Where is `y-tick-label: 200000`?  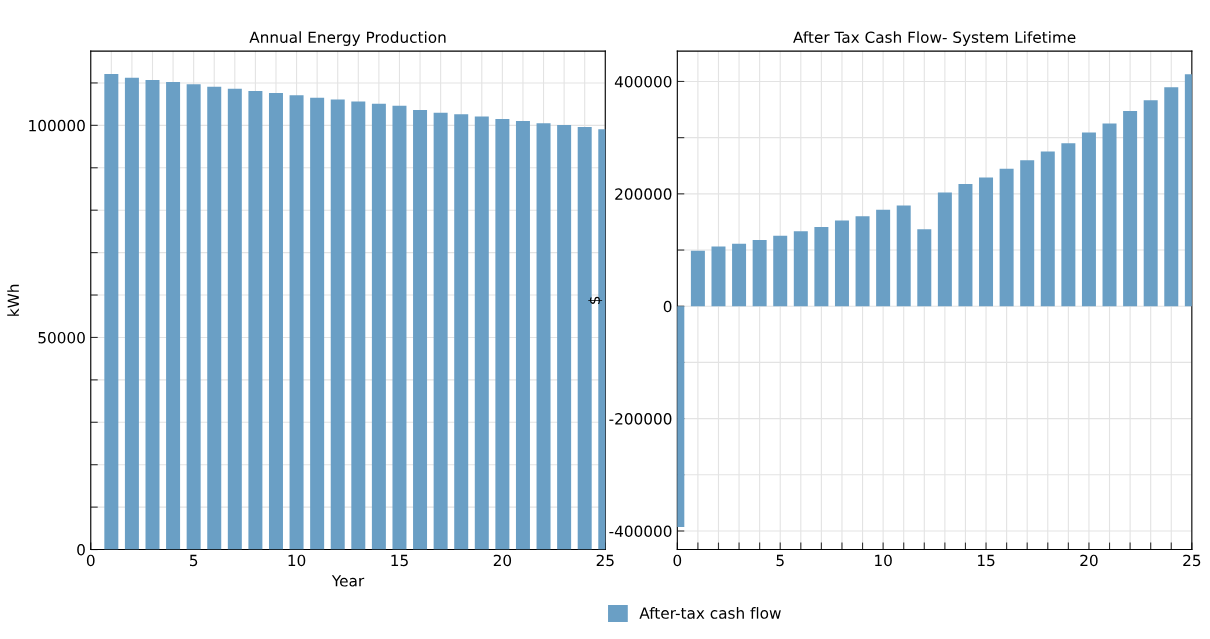 y-tick-label: 200000 is located at coordinates (643, 194).